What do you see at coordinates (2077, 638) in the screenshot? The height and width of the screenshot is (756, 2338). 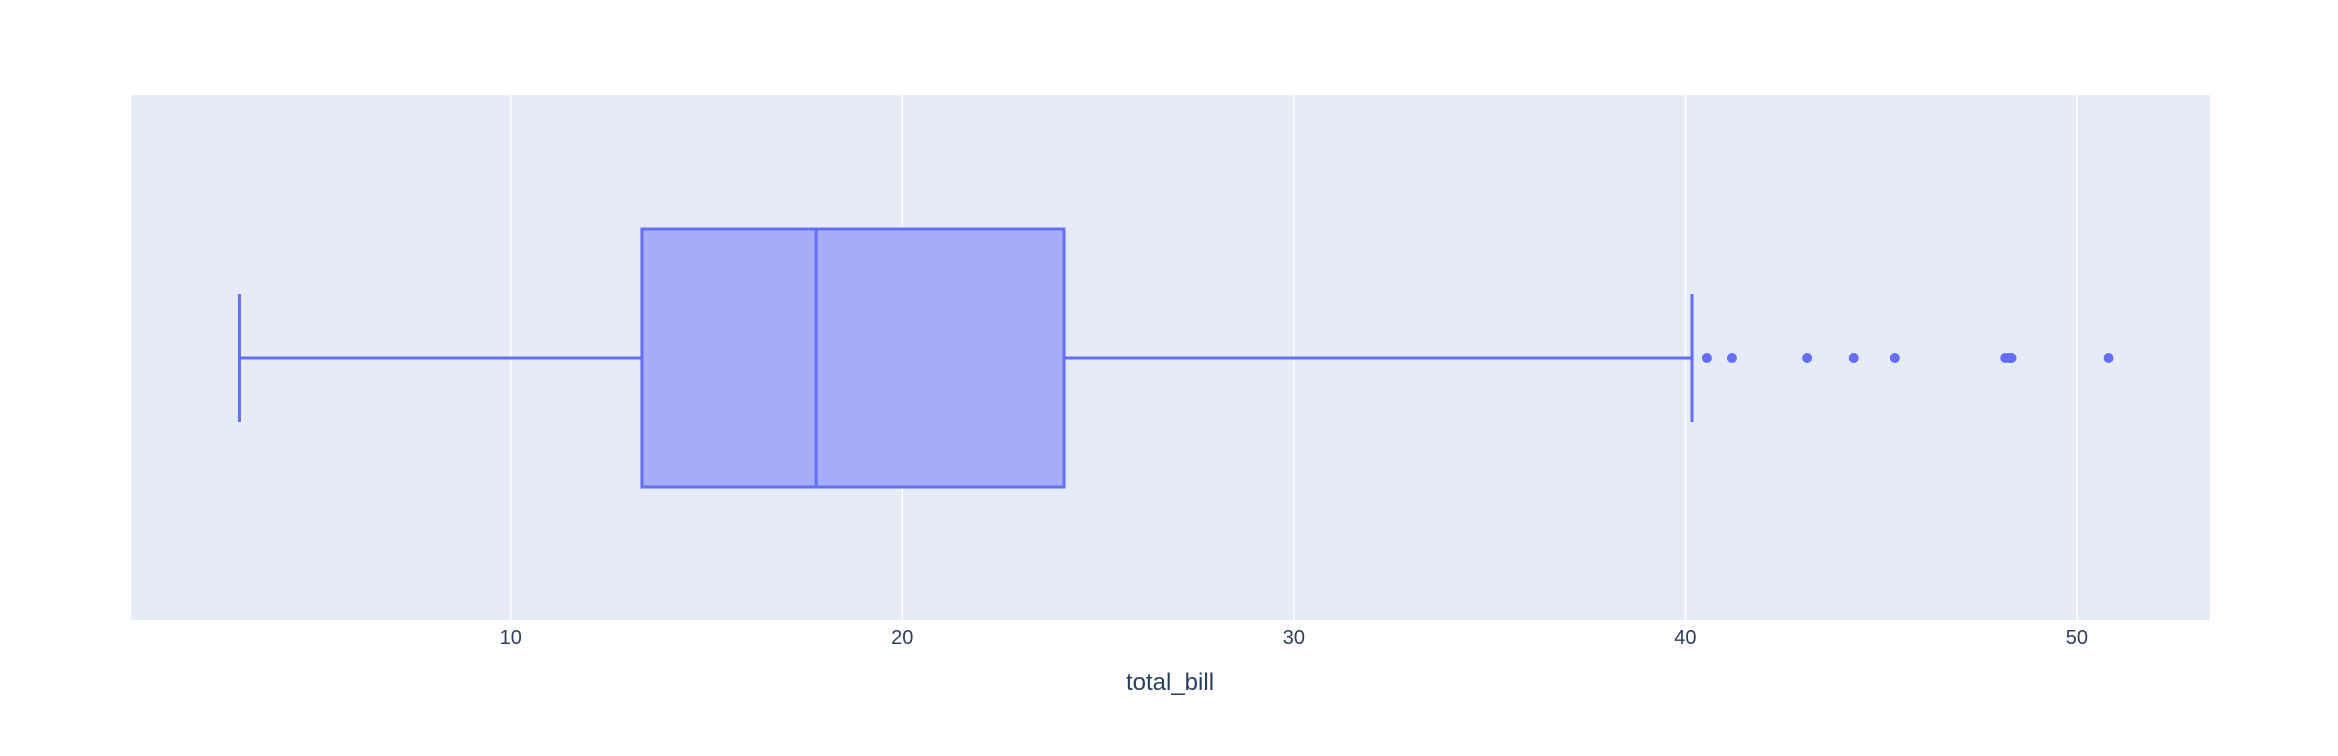 I see `x-tick-label: 50` at bounding box center [2077, 638].